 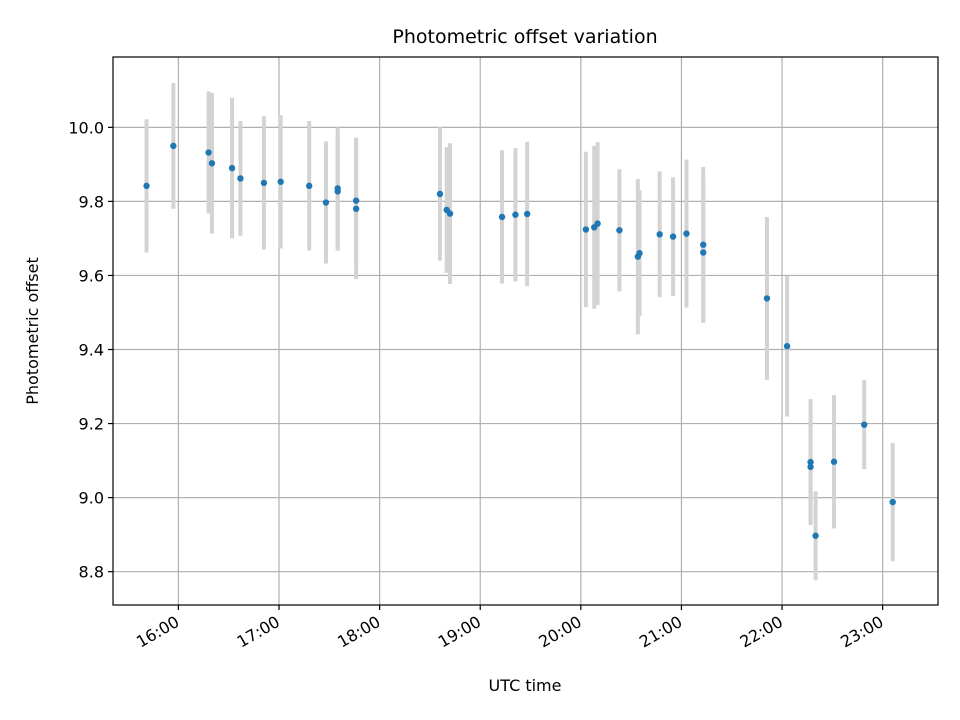 I want to click on x-axis-label: UTC time, so click(x=525, y=685).